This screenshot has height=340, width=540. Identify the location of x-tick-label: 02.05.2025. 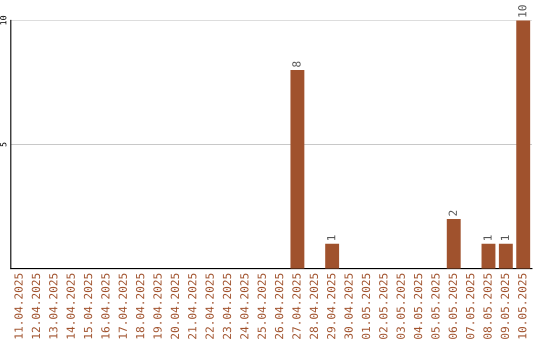
(383, 306).